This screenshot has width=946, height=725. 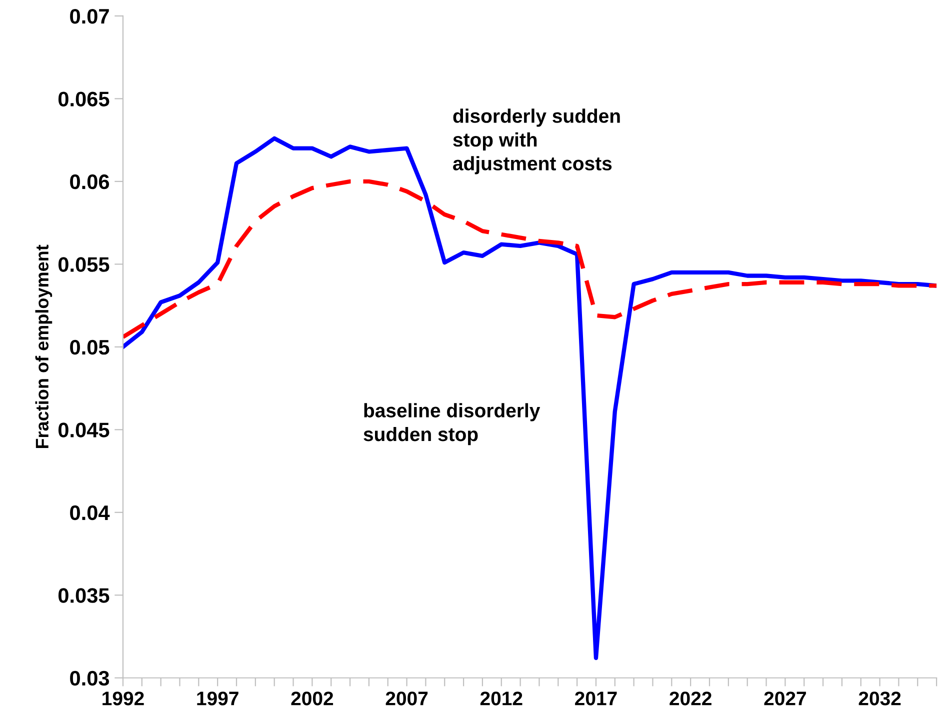 I want to click on annotation: baseline disorderly sudden stop, so click(x=452, y=424).